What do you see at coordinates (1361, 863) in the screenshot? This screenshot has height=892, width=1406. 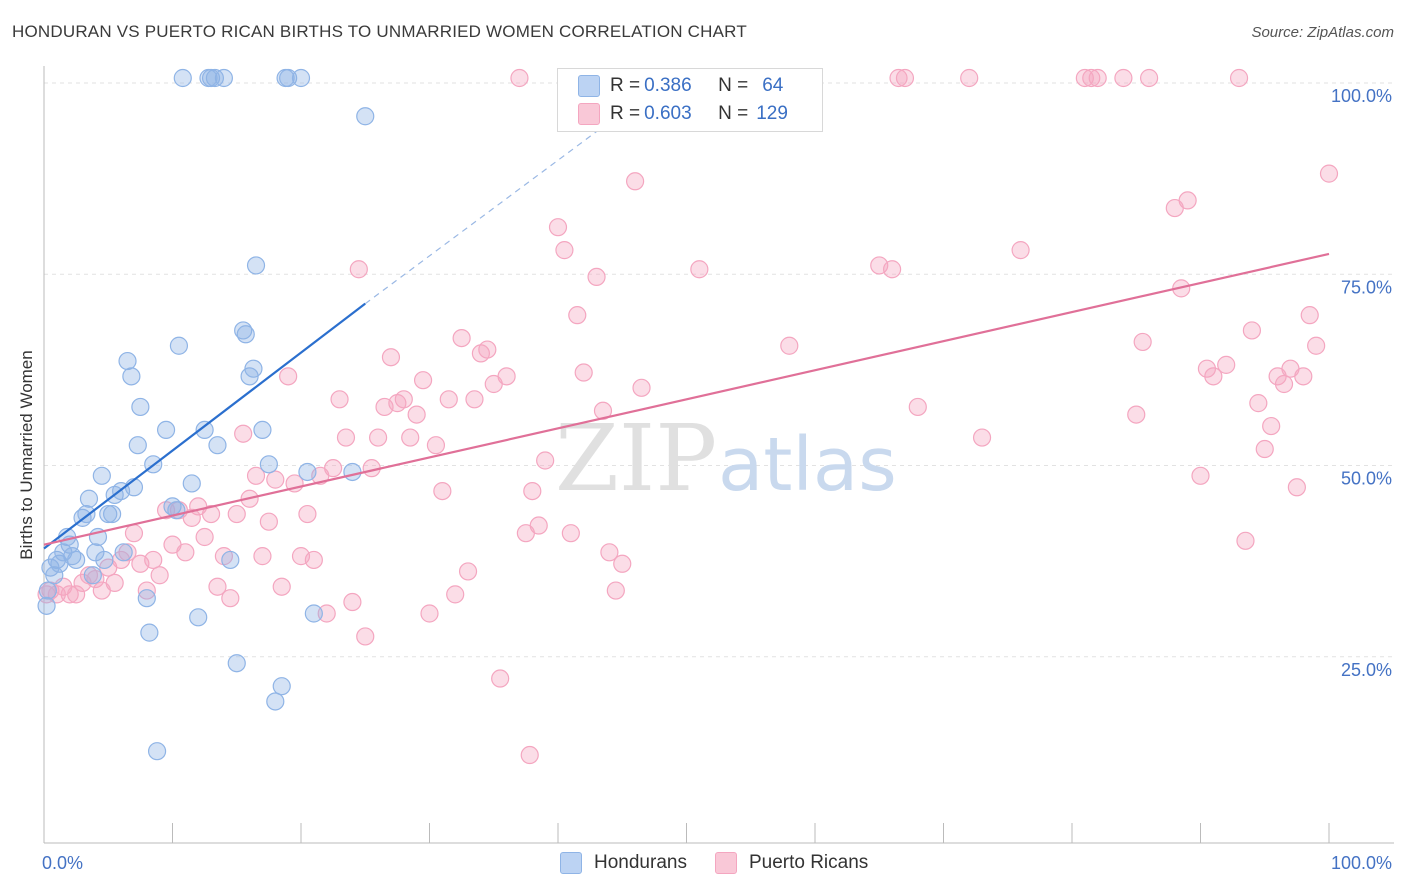 I see `x-tick-label: 100.0%` at bounding box center [1361, 863].